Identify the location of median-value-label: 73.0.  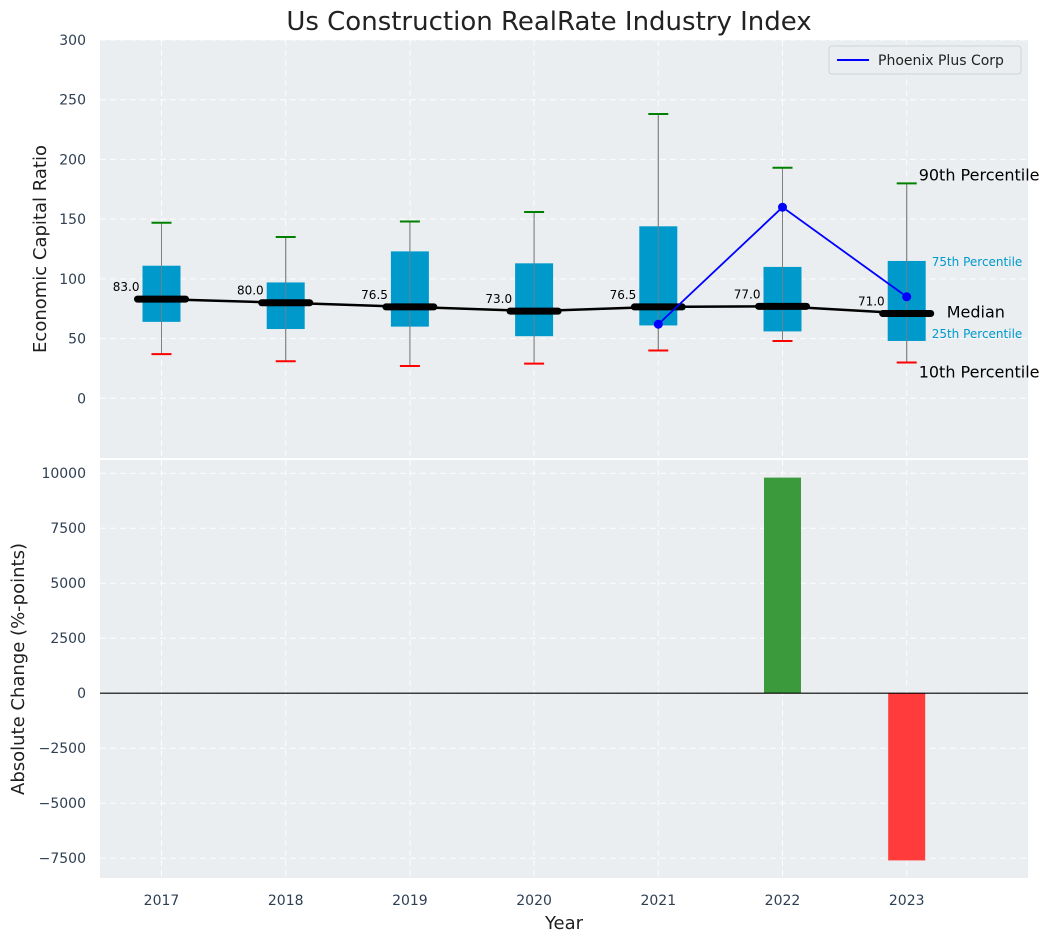
(498, 299).